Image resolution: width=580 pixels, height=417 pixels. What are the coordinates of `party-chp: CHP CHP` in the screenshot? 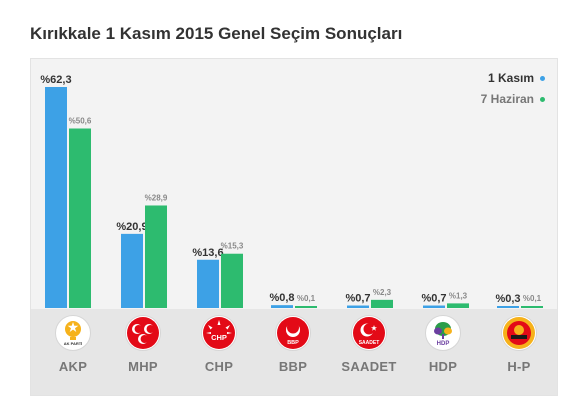 It's located at (219, 341).